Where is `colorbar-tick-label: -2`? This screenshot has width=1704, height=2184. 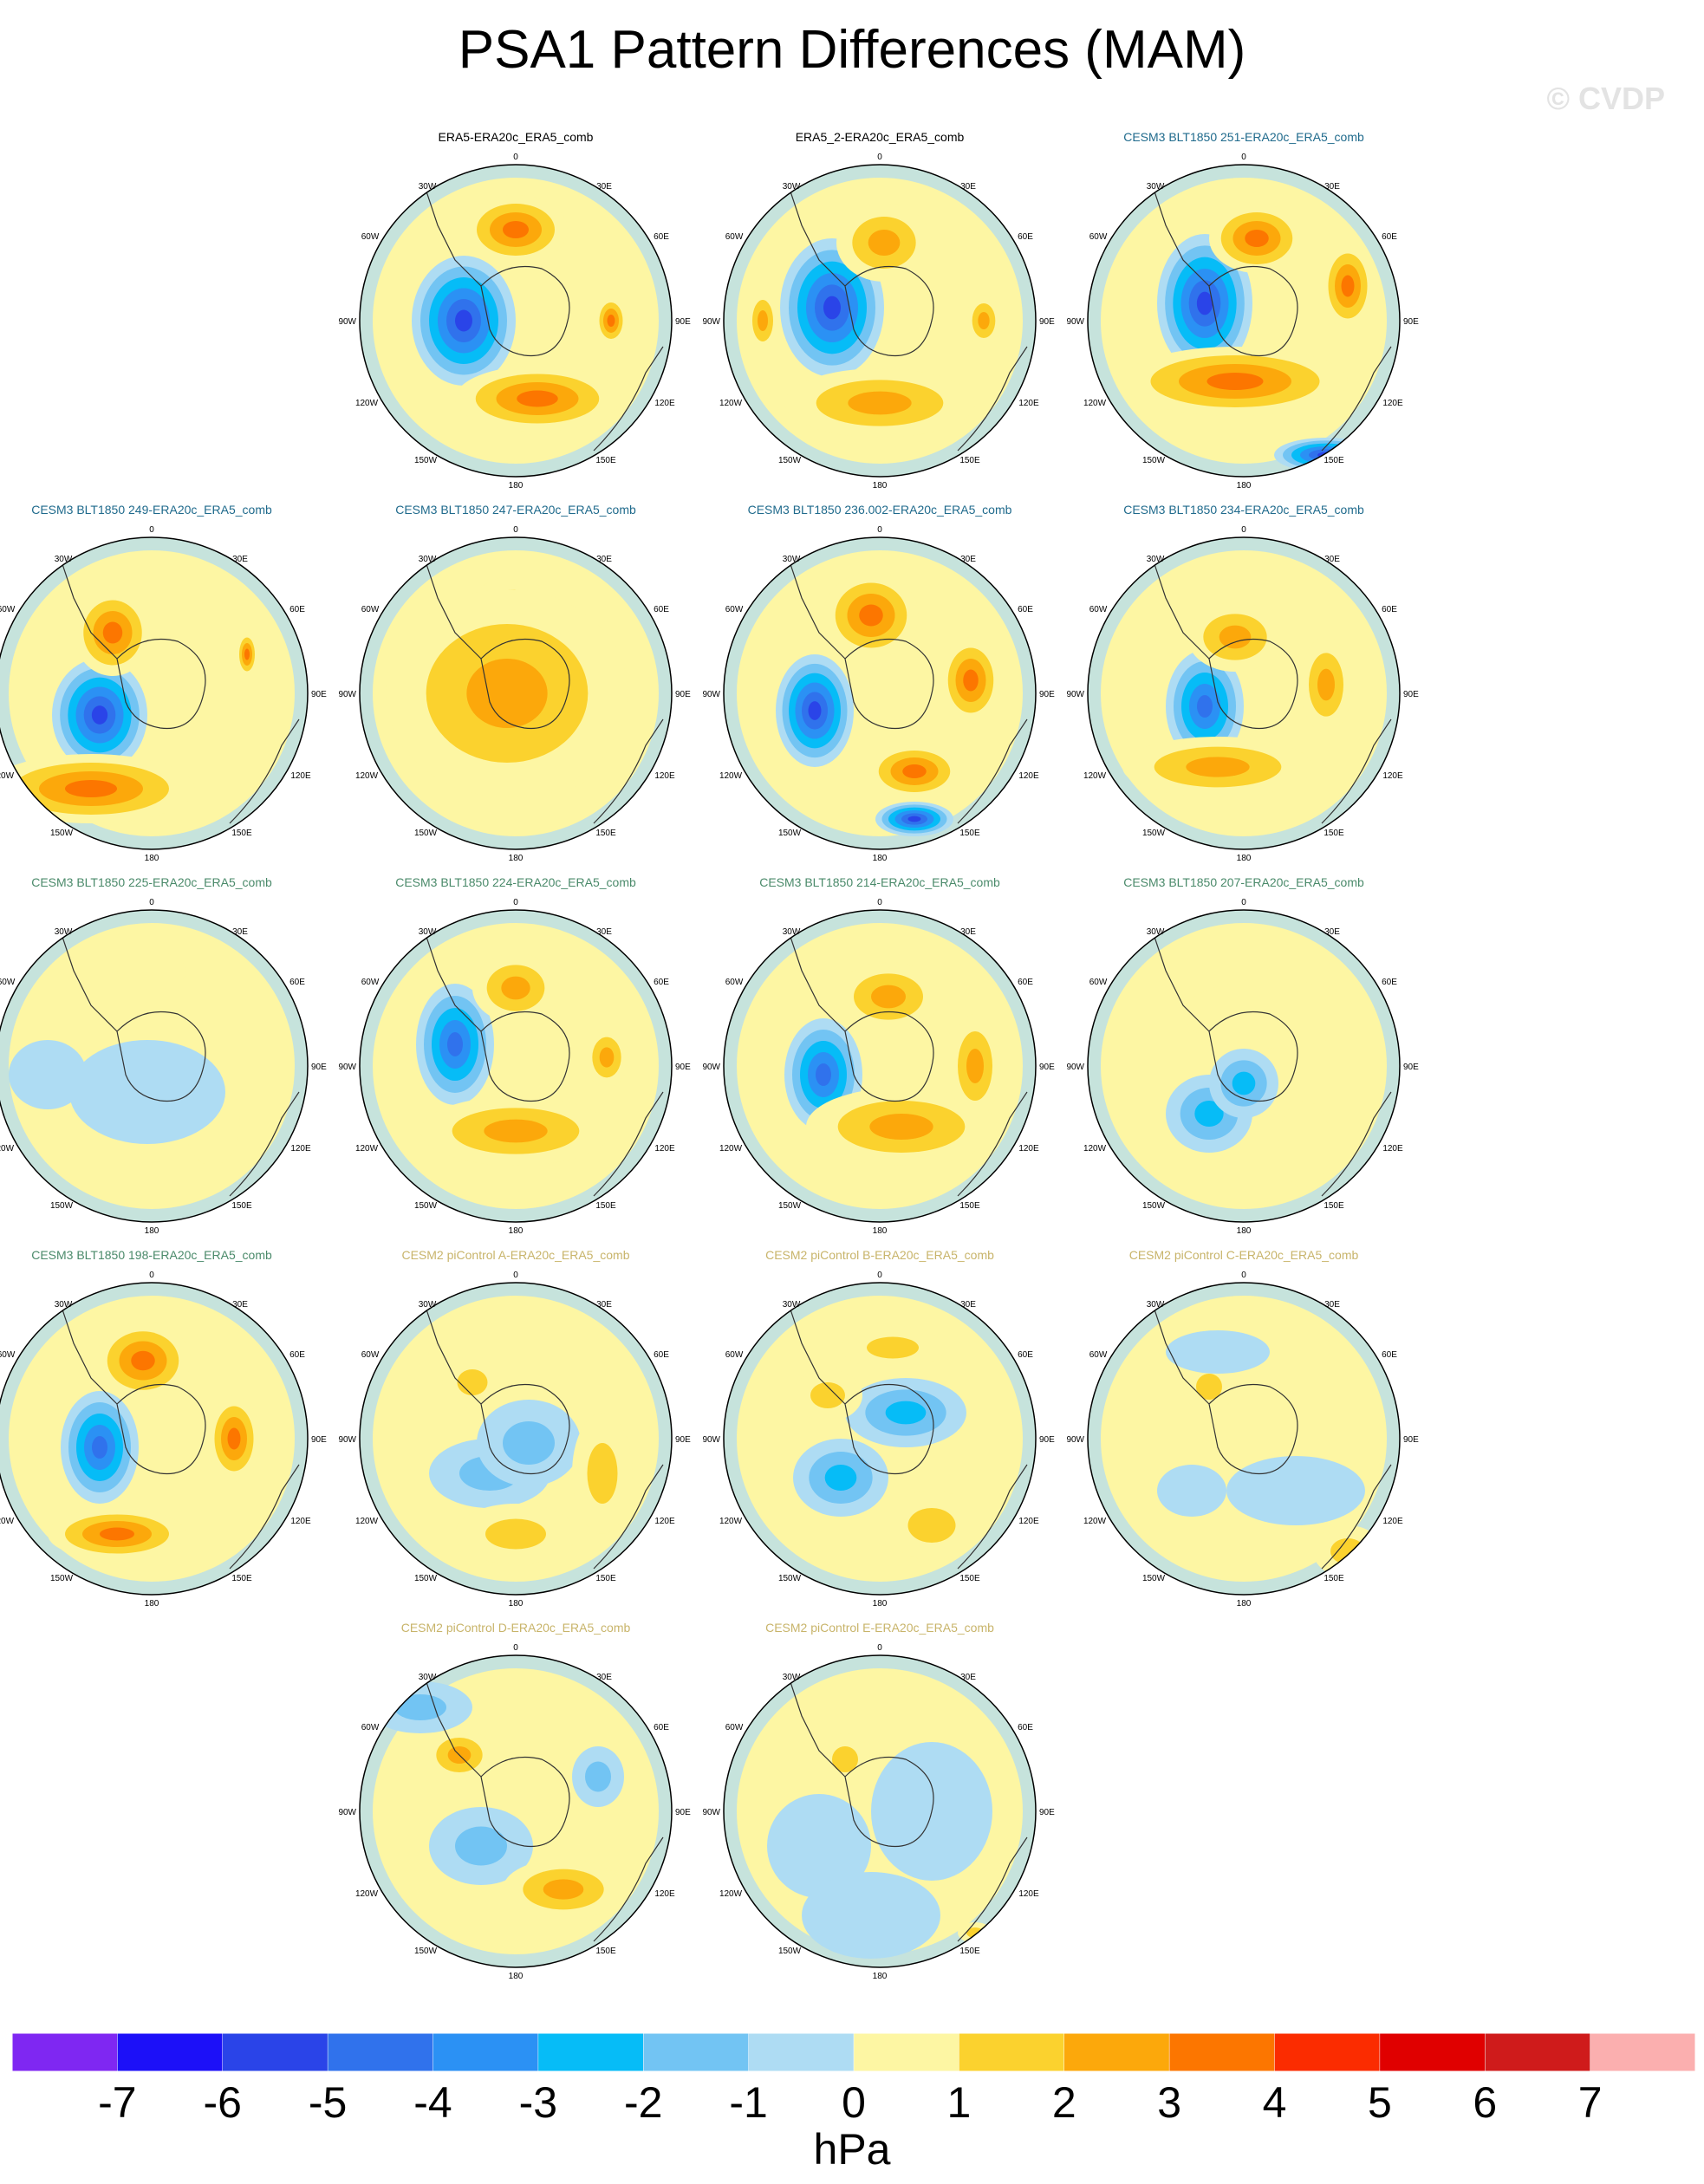 colorbar-tick-label: -2 is located at coordinates (643, 2102).